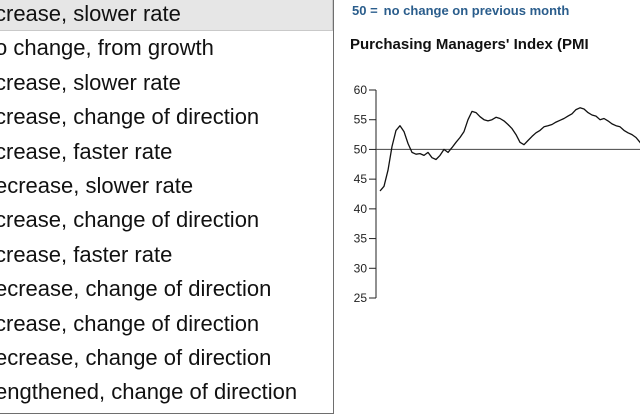 The image size is (640, 420). I want to click on list-item: engthened, change of direction, so click(166, 392).